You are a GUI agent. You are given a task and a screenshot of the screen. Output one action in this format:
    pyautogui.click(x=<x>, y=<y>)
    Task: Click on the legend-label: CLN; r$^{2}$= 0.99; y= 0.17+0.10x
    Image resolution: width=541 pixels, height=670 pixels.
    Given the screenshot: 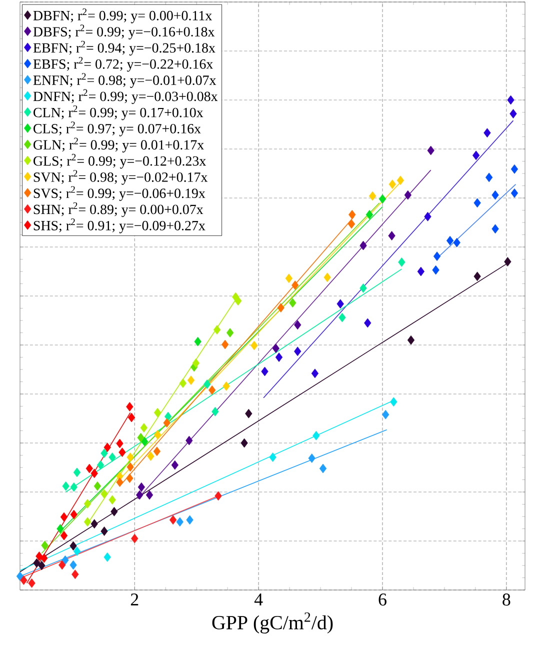 What is the action you would take?
    pyautogui.click(x=119, y=112)
    